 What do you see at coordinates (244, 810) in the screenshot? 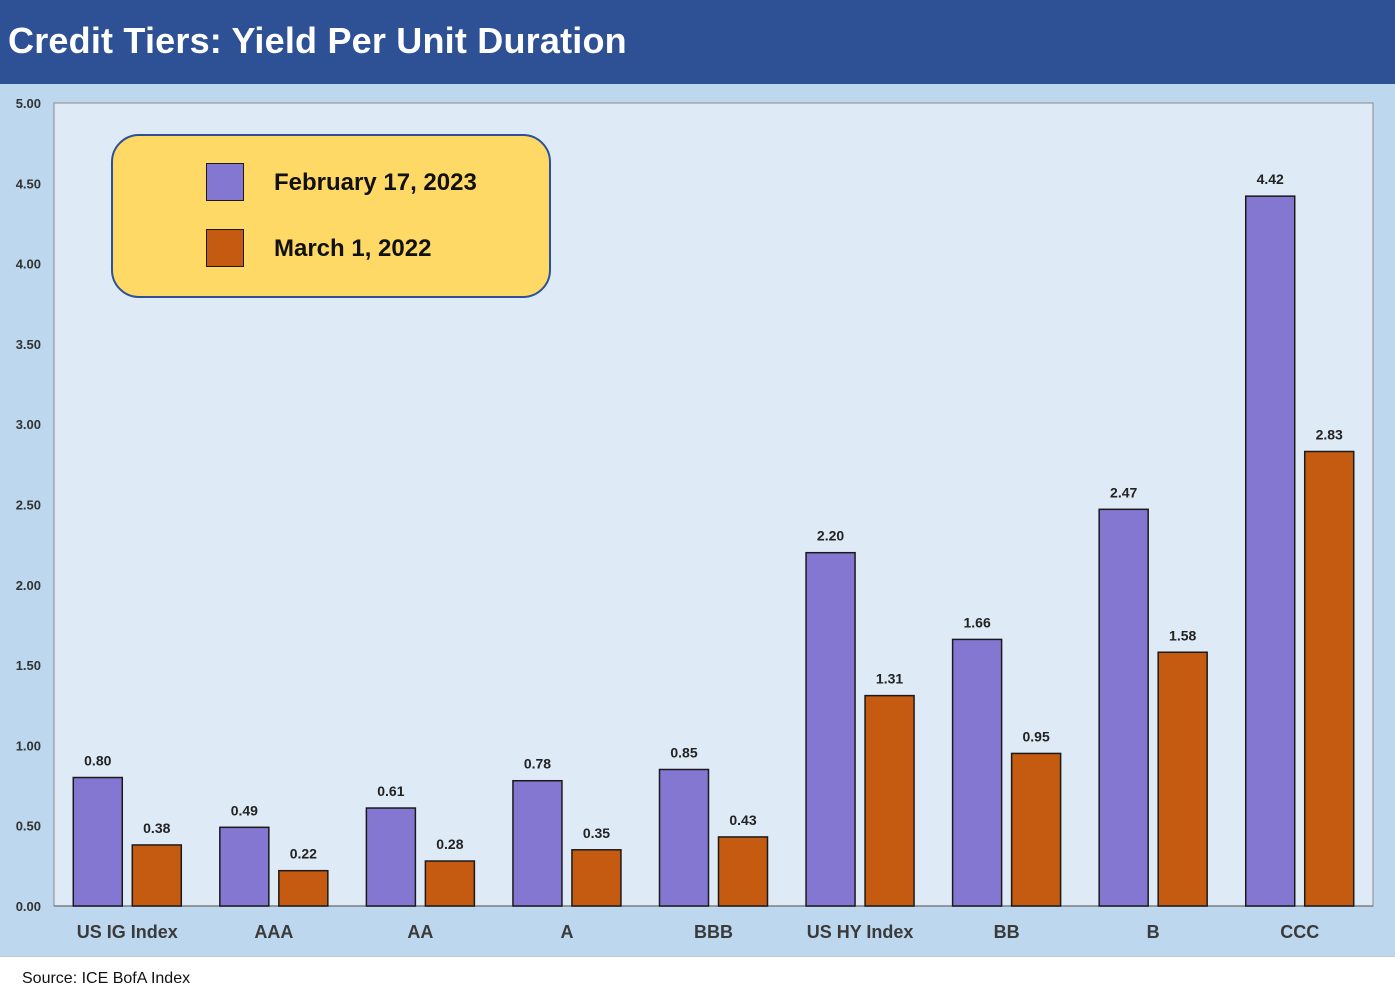
I see `data-label-feb-2023: 0.49` at bounding box center [244, 810].